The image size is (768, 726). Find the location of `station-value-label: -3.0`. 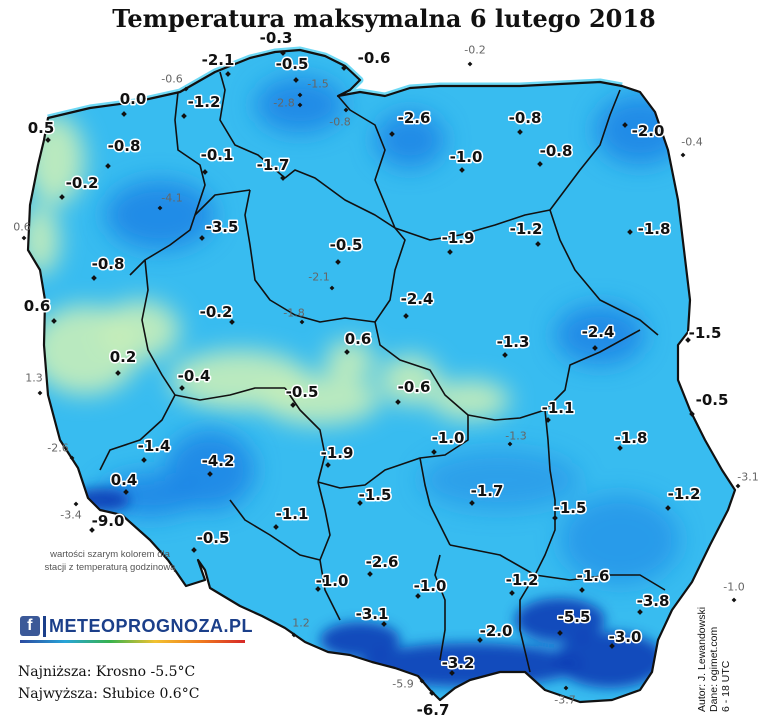

station-value-label: -3.0 is located at coordinates (625, 637).